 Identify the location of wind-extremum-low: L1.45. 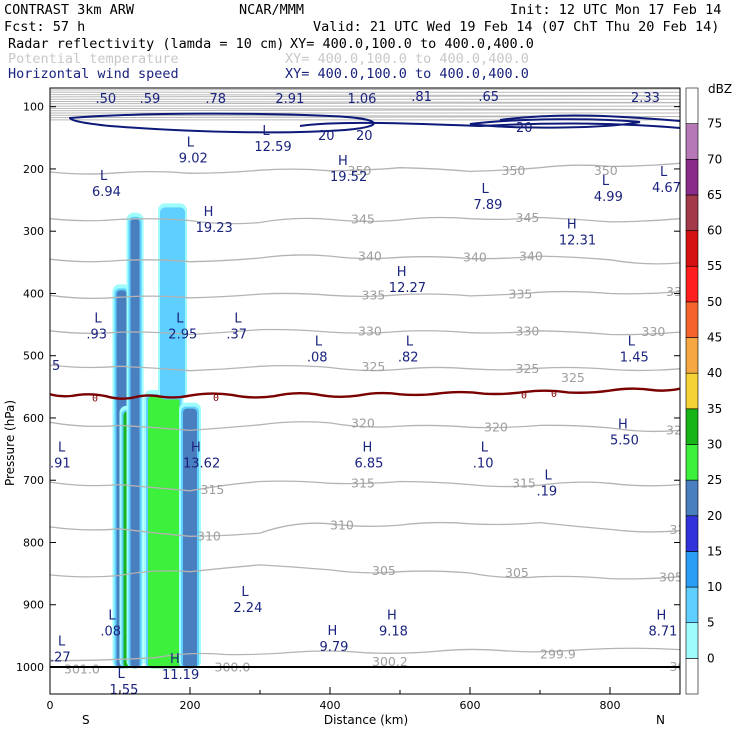
(634, 349).